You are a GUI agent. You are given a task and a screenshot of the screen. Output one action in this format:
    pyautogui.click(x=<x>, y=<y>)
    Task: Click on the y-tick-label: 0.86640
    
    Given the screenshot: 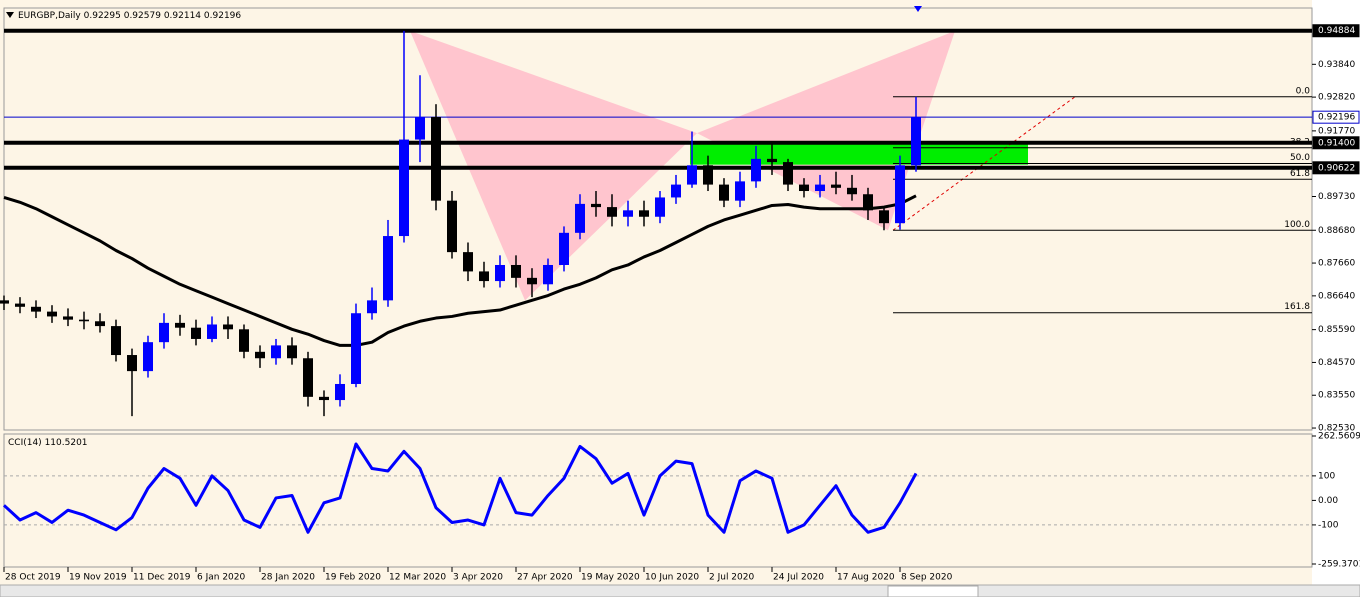 What is the action you would take?
    pyautogui.click(x=1336, y=296)
    